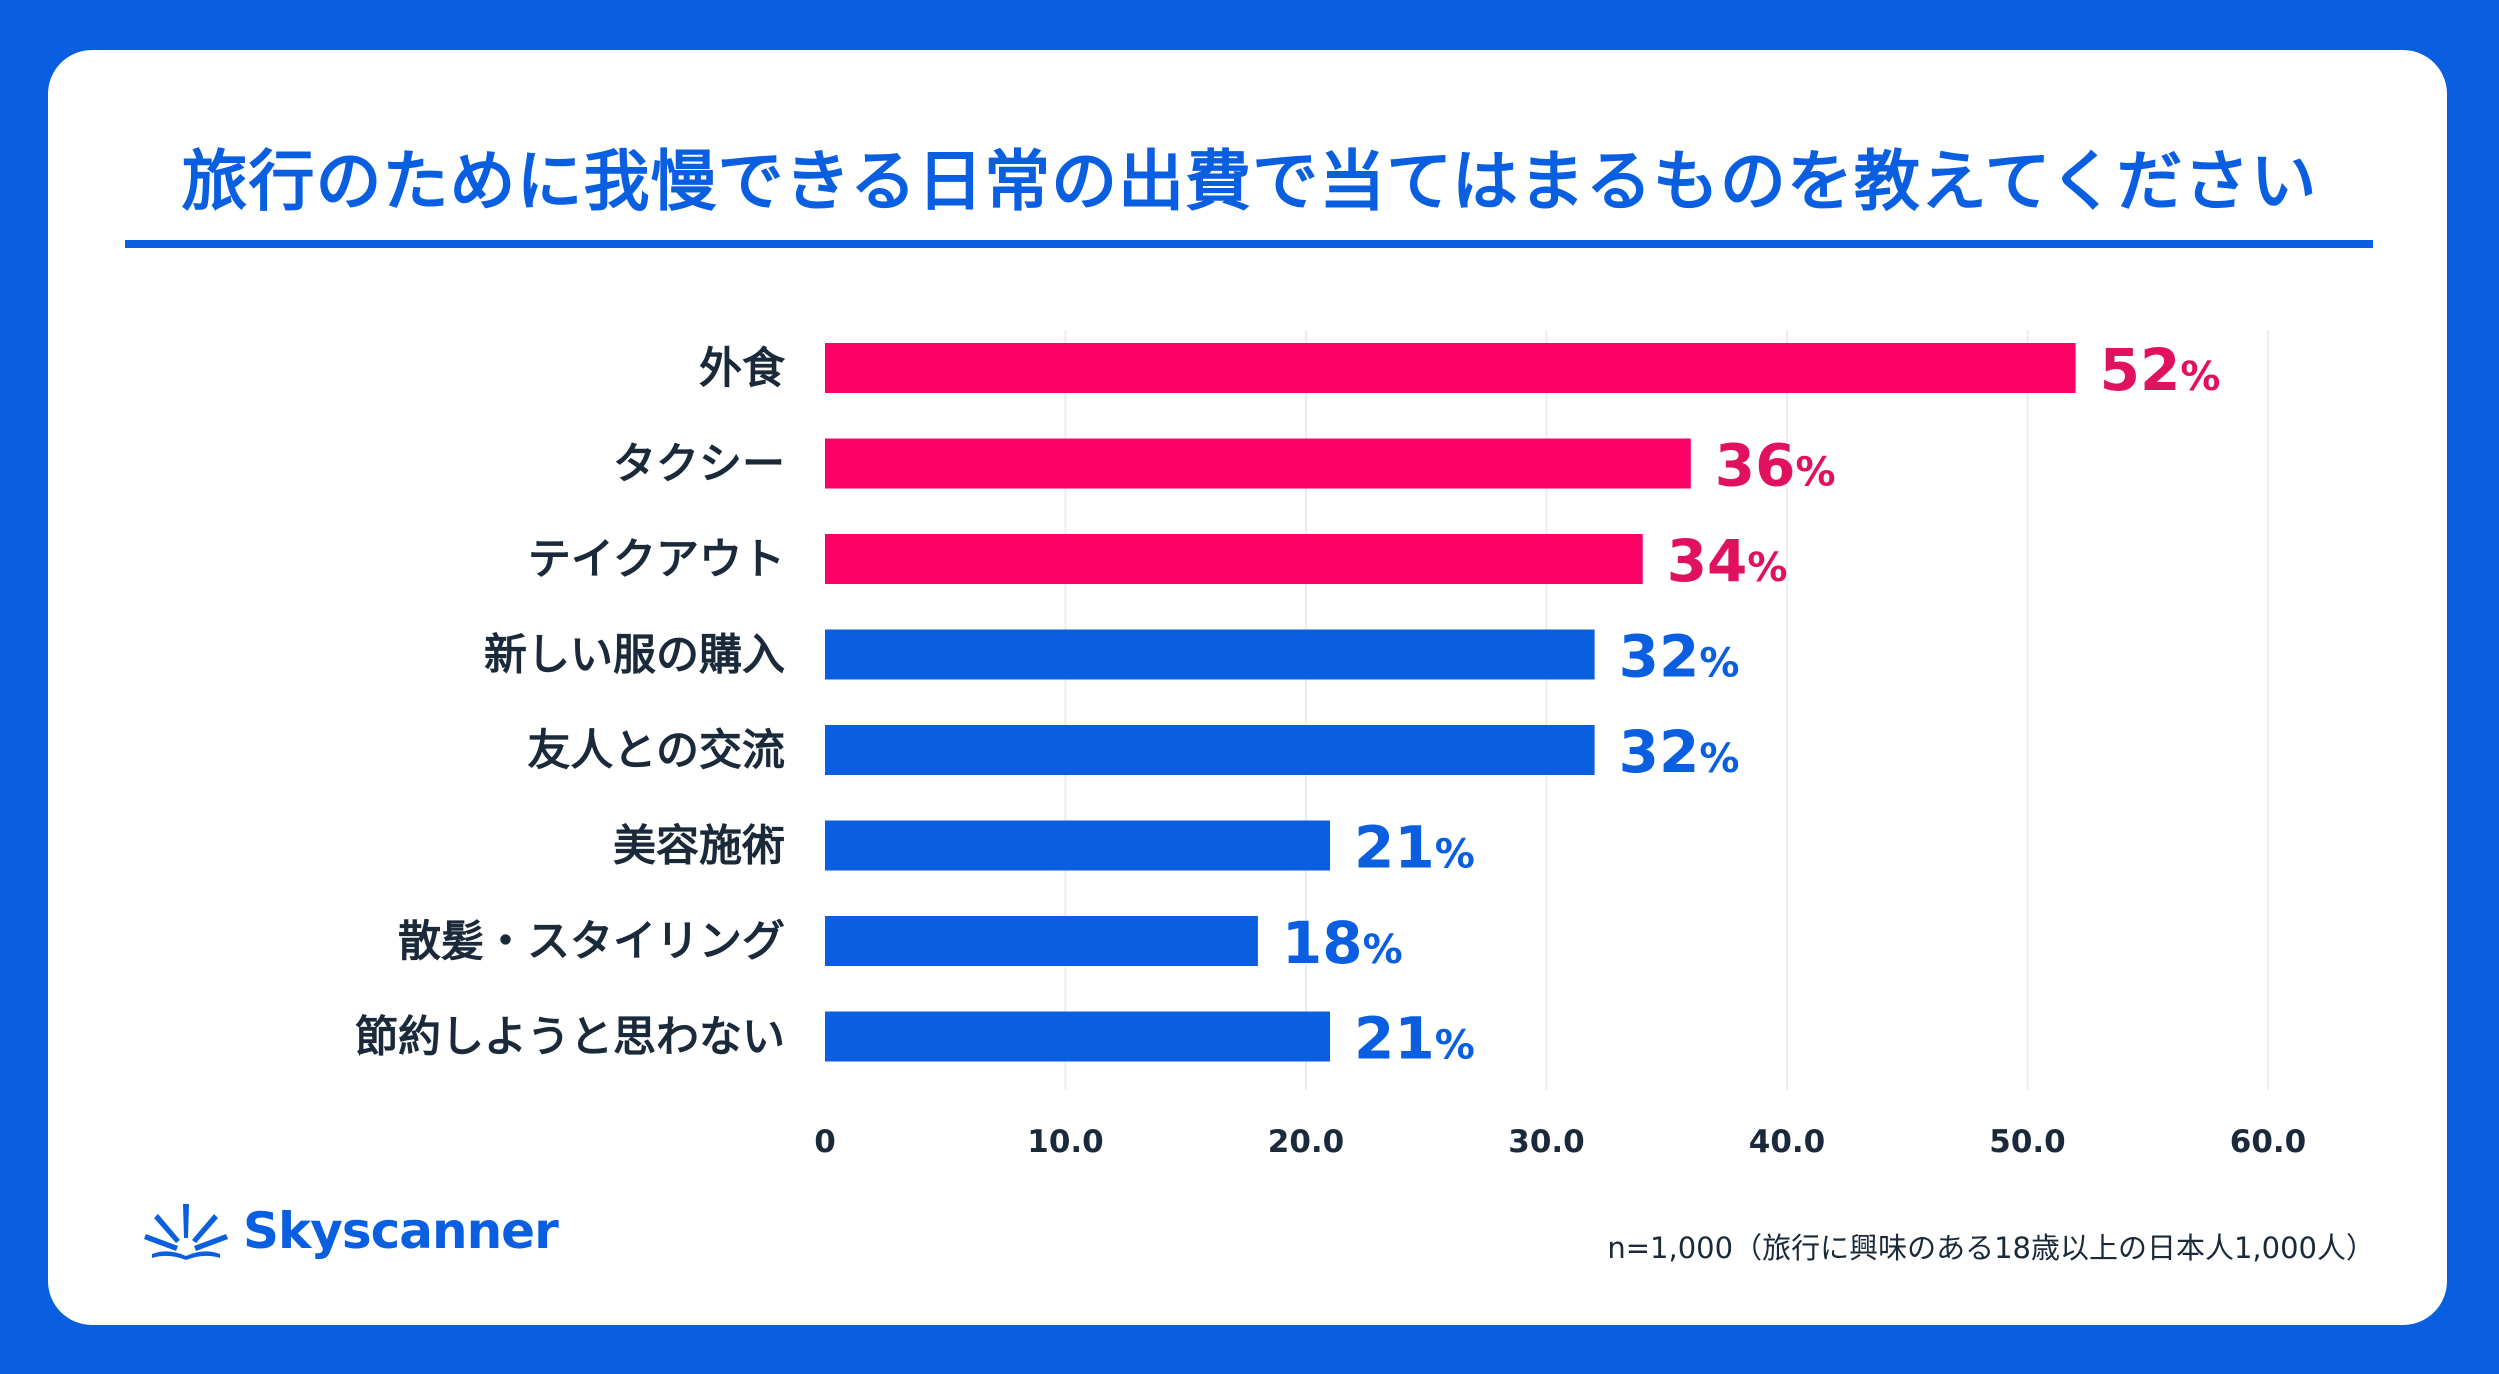 This screenshot has width=2499, height=1374. I want to click on skyscanner-logo: Skyscanner, so click(358, 1235).